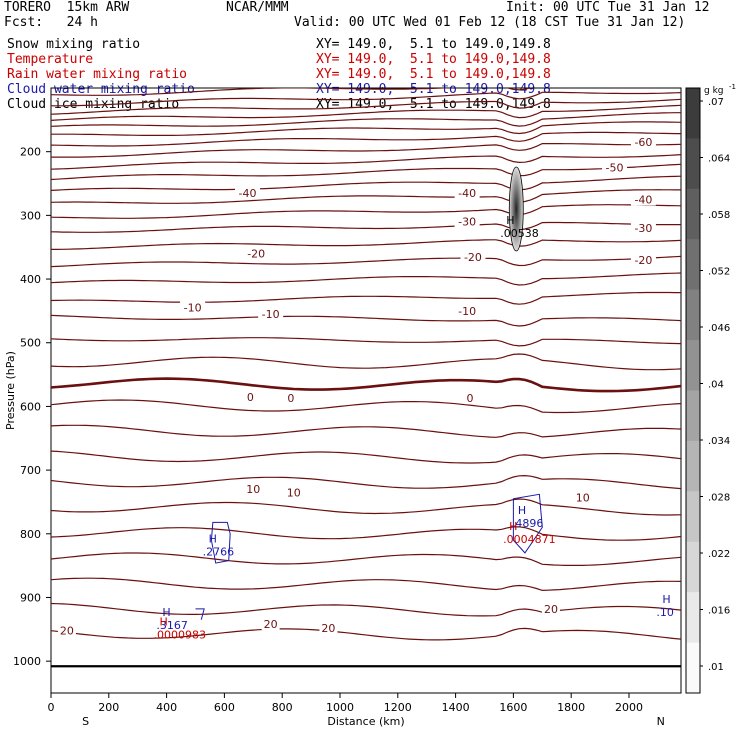 The image size is (740, 740). What do you see at coordinates (629, 707) in the screenshot?
I see `x-tick-label: 2000` at bounding box center [629, 707].